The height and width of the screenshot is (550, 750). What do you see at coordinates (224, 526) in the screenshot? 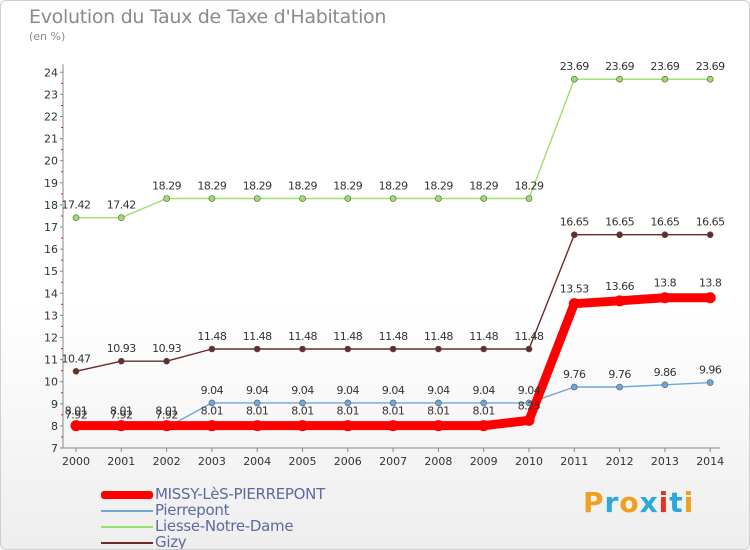
I see `legend-label: Liesse-Notre-Dame` at bounding box center [224, 526].